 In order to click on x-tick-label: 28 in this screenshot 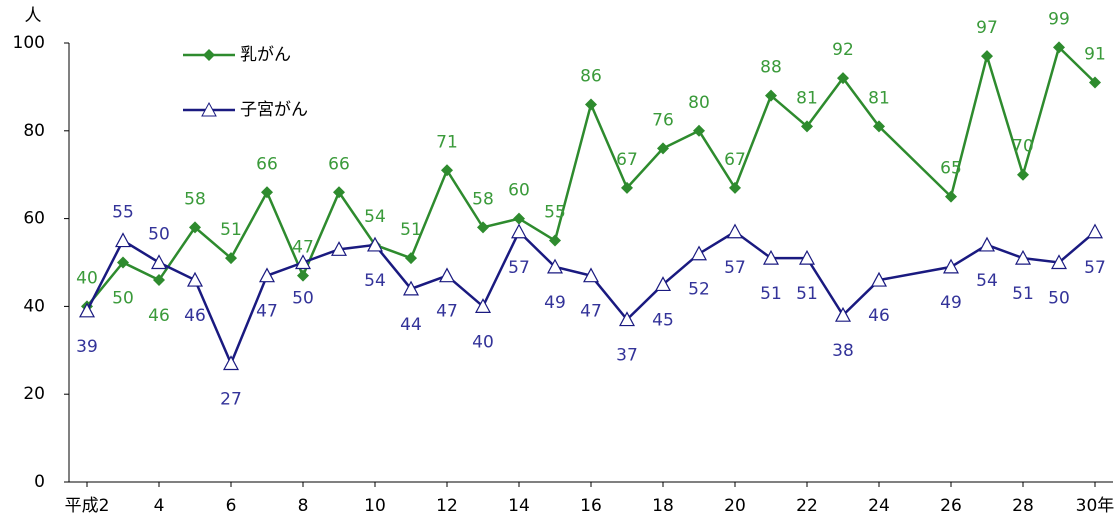, I will do `click(1023, 506)`.